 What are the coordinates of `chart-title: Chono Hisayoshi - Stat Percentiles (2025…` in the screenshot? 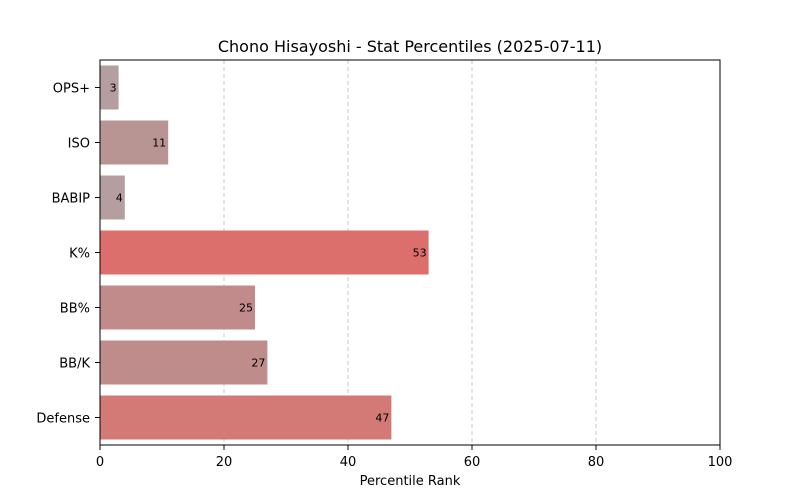 It's located at (410, 46).